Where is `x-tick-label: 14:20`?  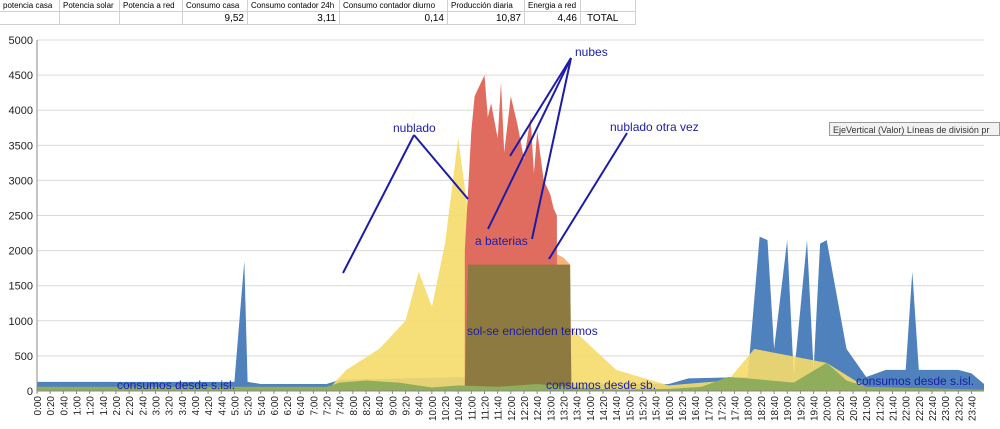
x-tick-label: 14:20 is located at coordinates (604, 408).